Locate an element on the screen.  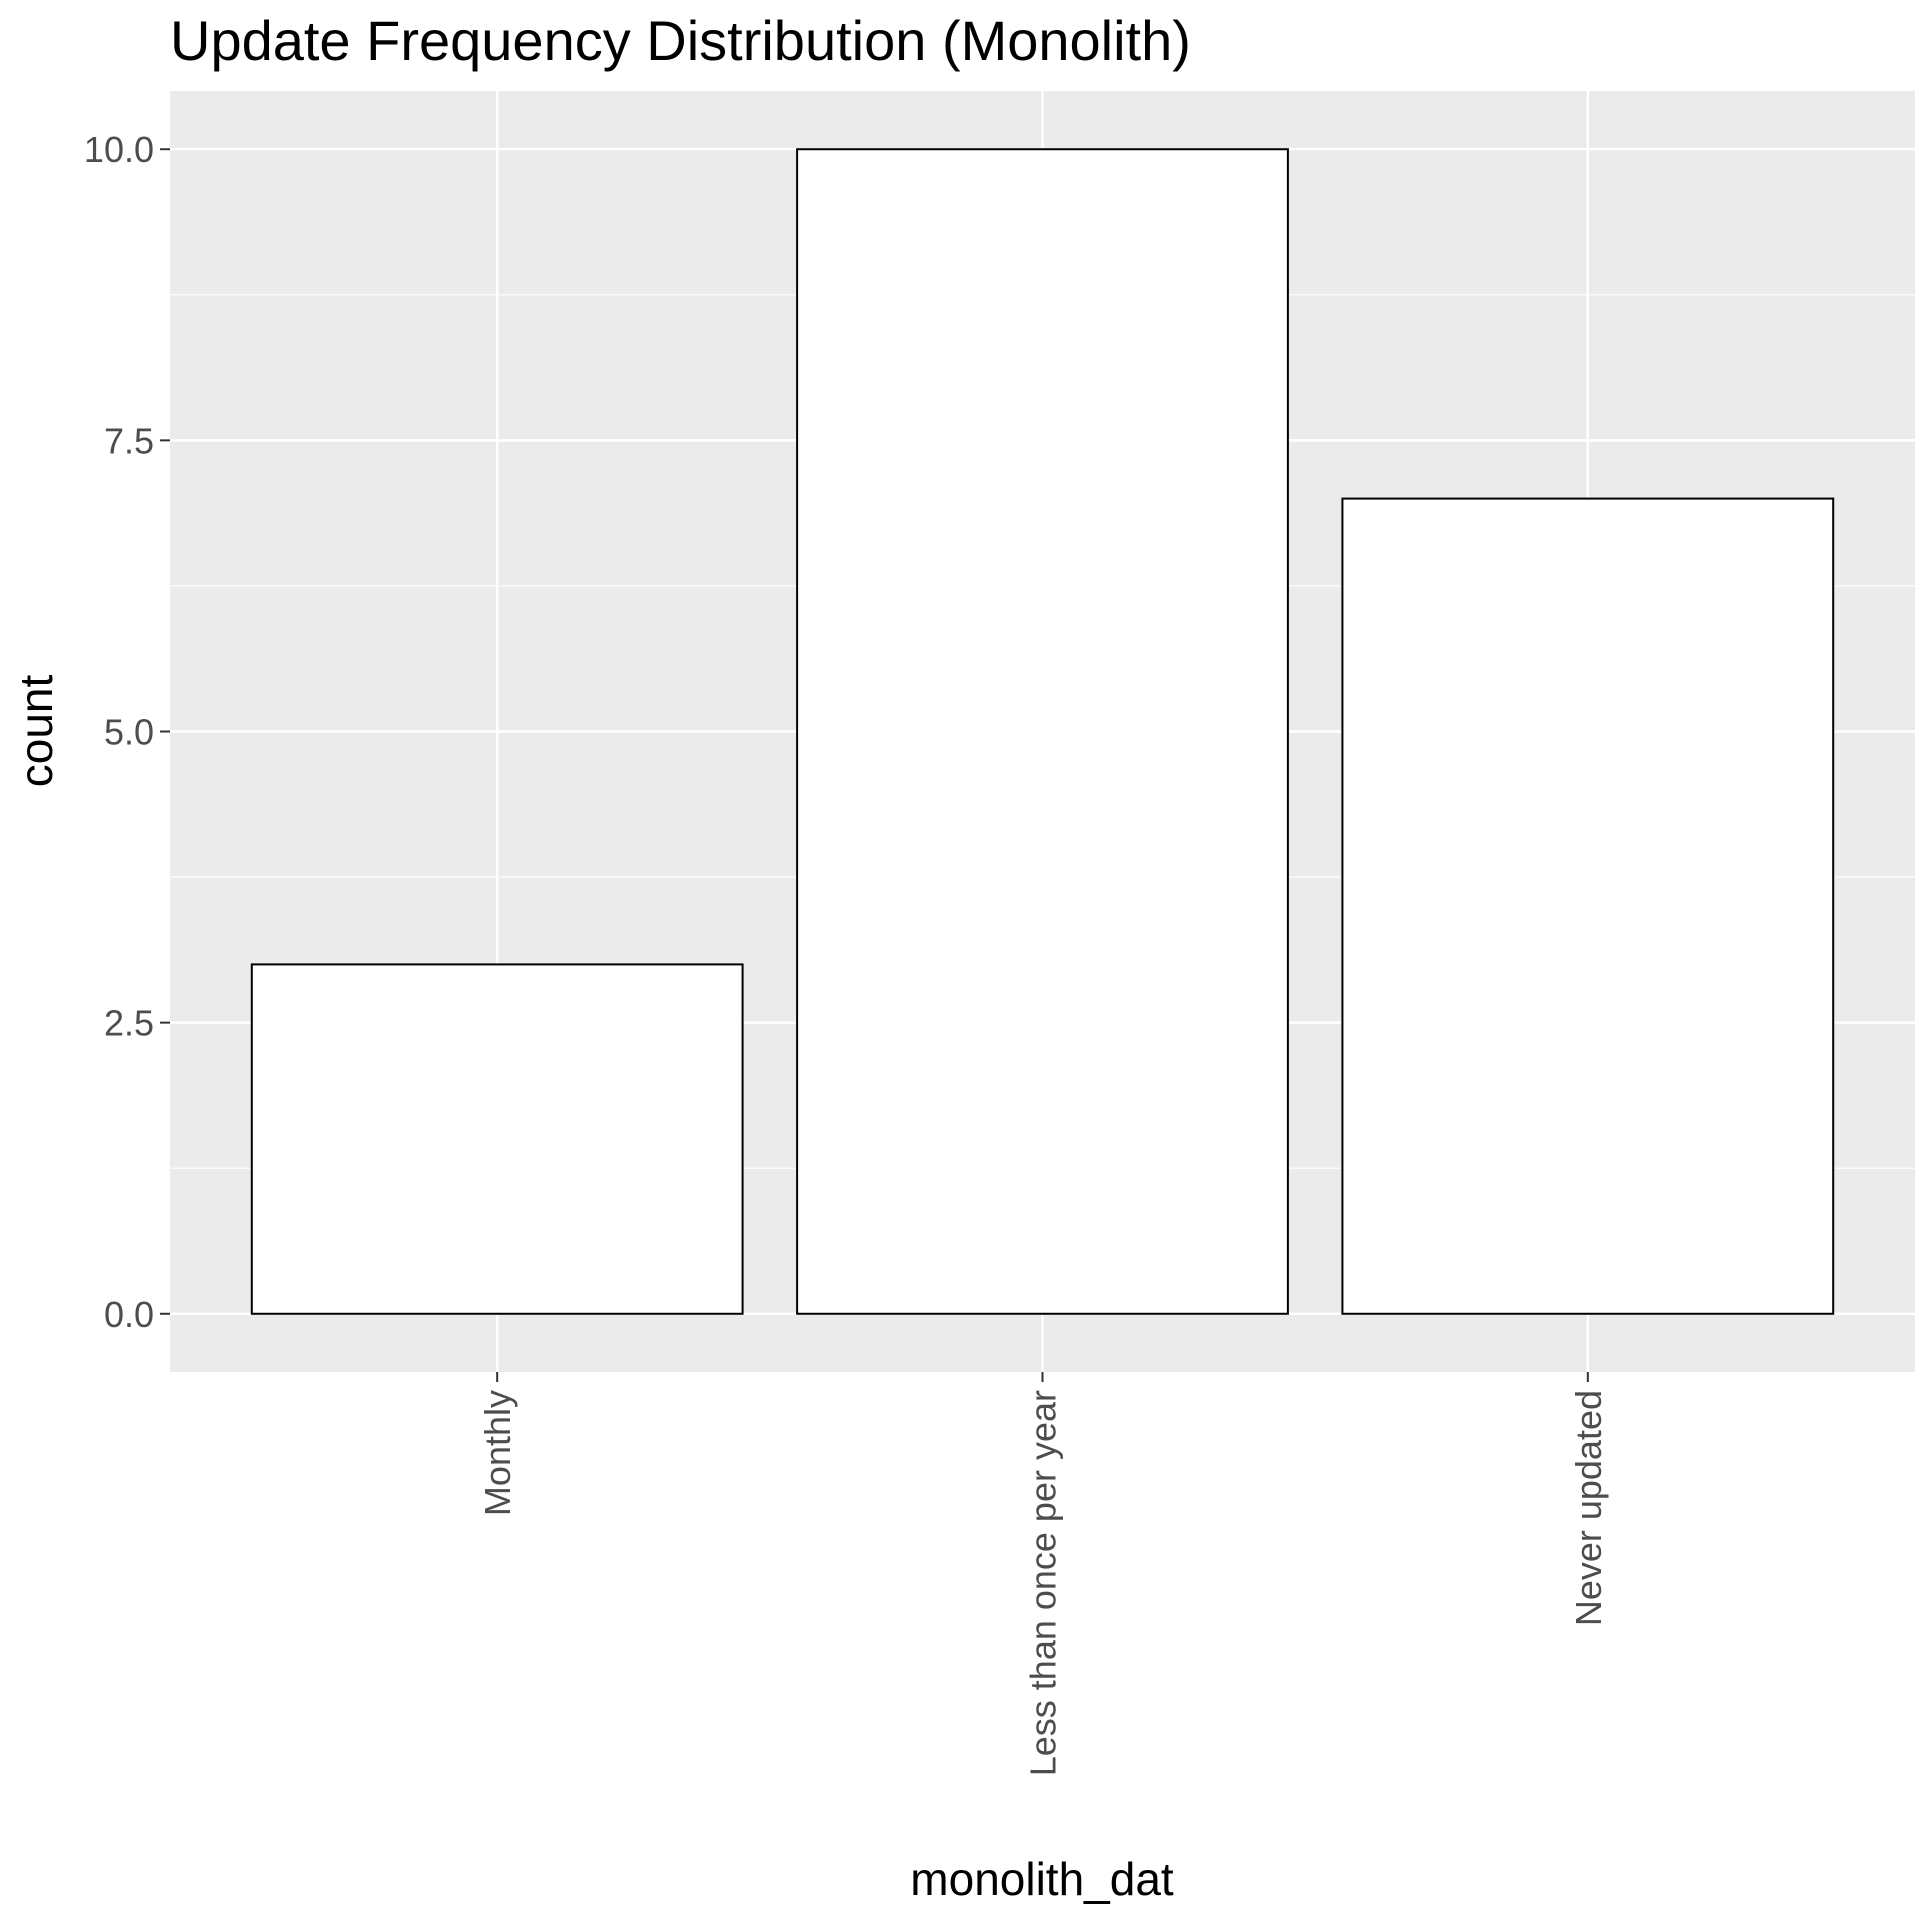
x-tick-label: Never updated is located at coordinates (1588, 1508).